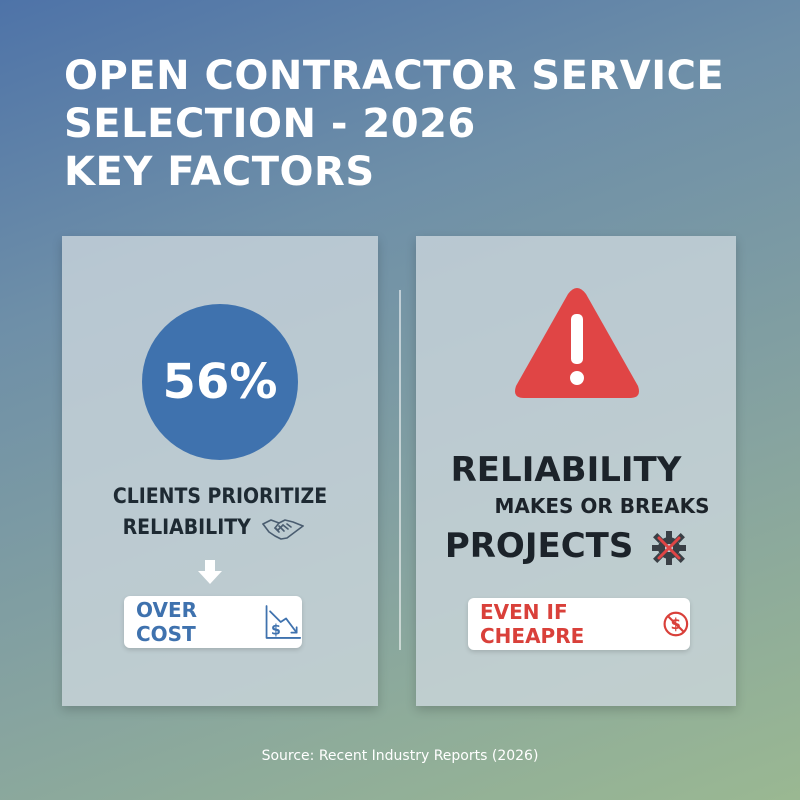  What do you see at coordinates (602, 506) in the screenshot?
I see `heading-line-2: MAKES OR BREAKS` at bounding box center [602, 506].